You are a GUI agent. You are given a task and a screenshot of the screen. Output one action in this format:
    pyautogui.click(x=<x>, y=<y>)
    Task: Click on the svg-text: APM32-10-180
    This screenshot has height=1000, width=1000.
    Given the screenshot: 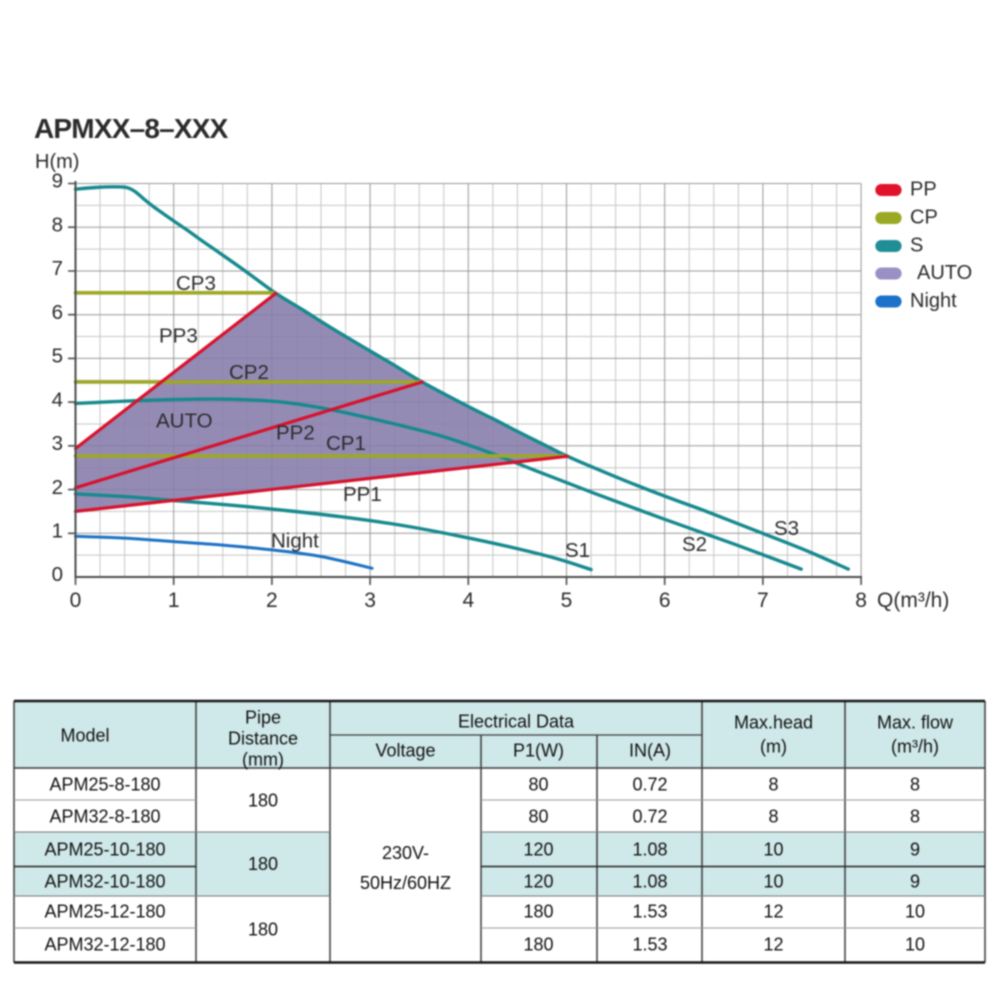 What is the action you would take?
    pyautogui.click(x=104, y=881)
    